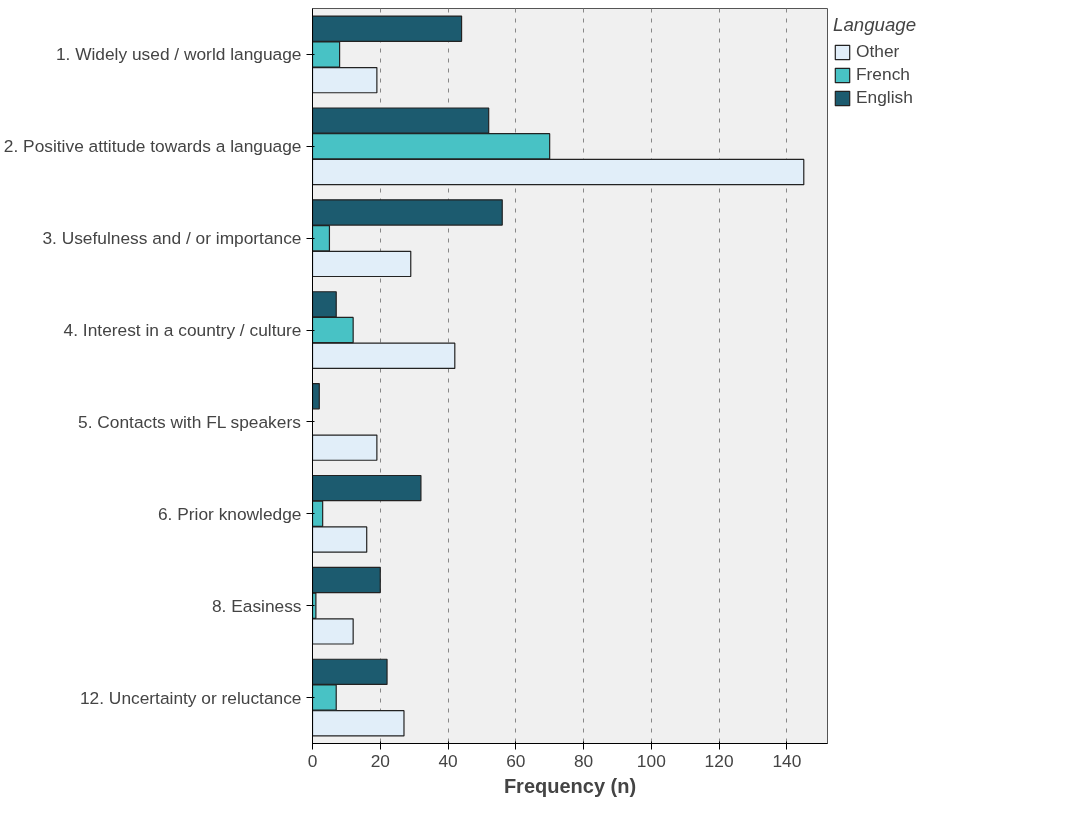 The width and height of the screenshot is (1067, 829). I want to click on x-tick-label: 40, so click(448, 760).